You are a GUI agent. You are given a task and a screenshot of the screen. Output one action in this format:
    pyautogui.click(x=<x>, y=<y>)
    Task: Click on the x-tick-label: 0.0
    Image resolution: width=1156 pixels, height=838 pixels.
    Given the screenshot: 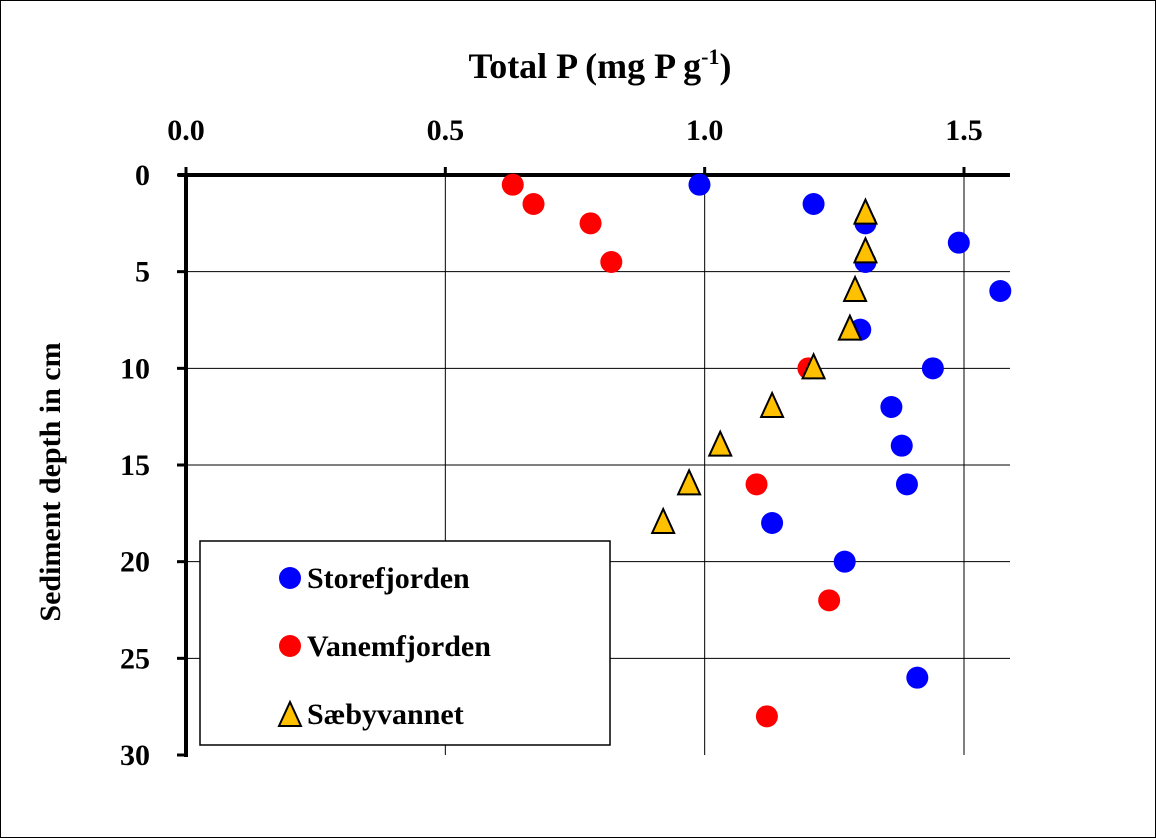 What is the action you would take?
    pyautogui.click(x=186, y=130)
    